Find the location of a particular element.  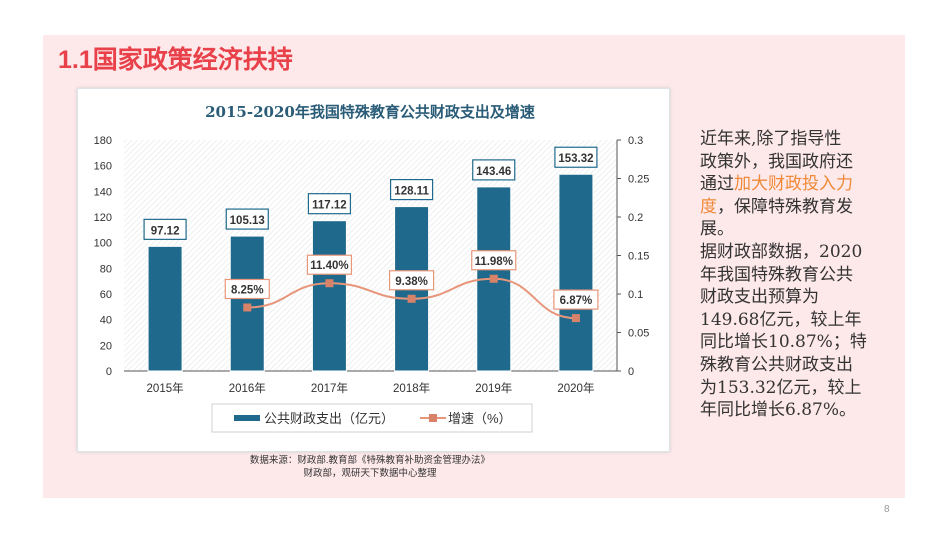

x-tick-label: 2020年 is located at coordinates (575, 388).